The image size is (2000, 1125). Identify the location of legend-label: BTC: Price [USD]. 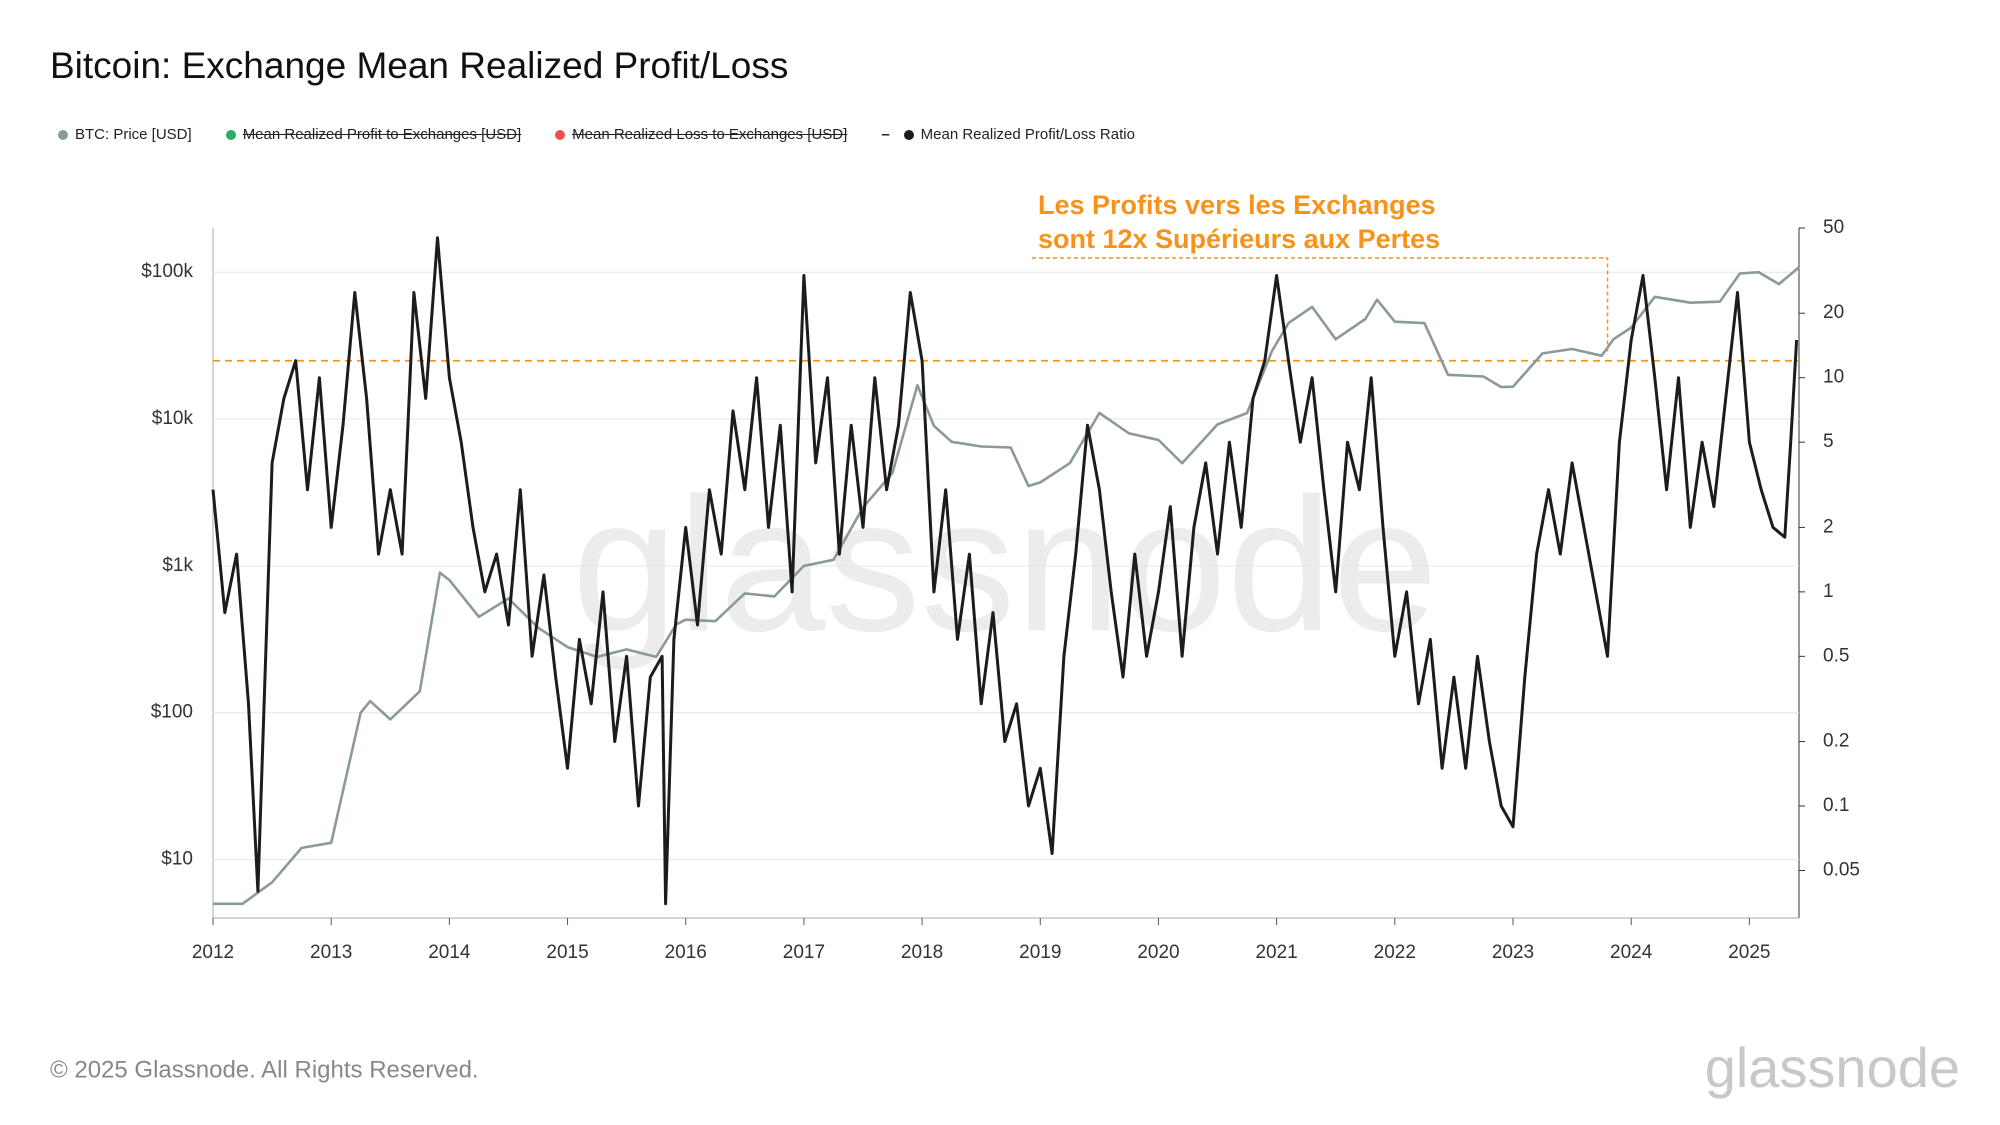
(133, 134).